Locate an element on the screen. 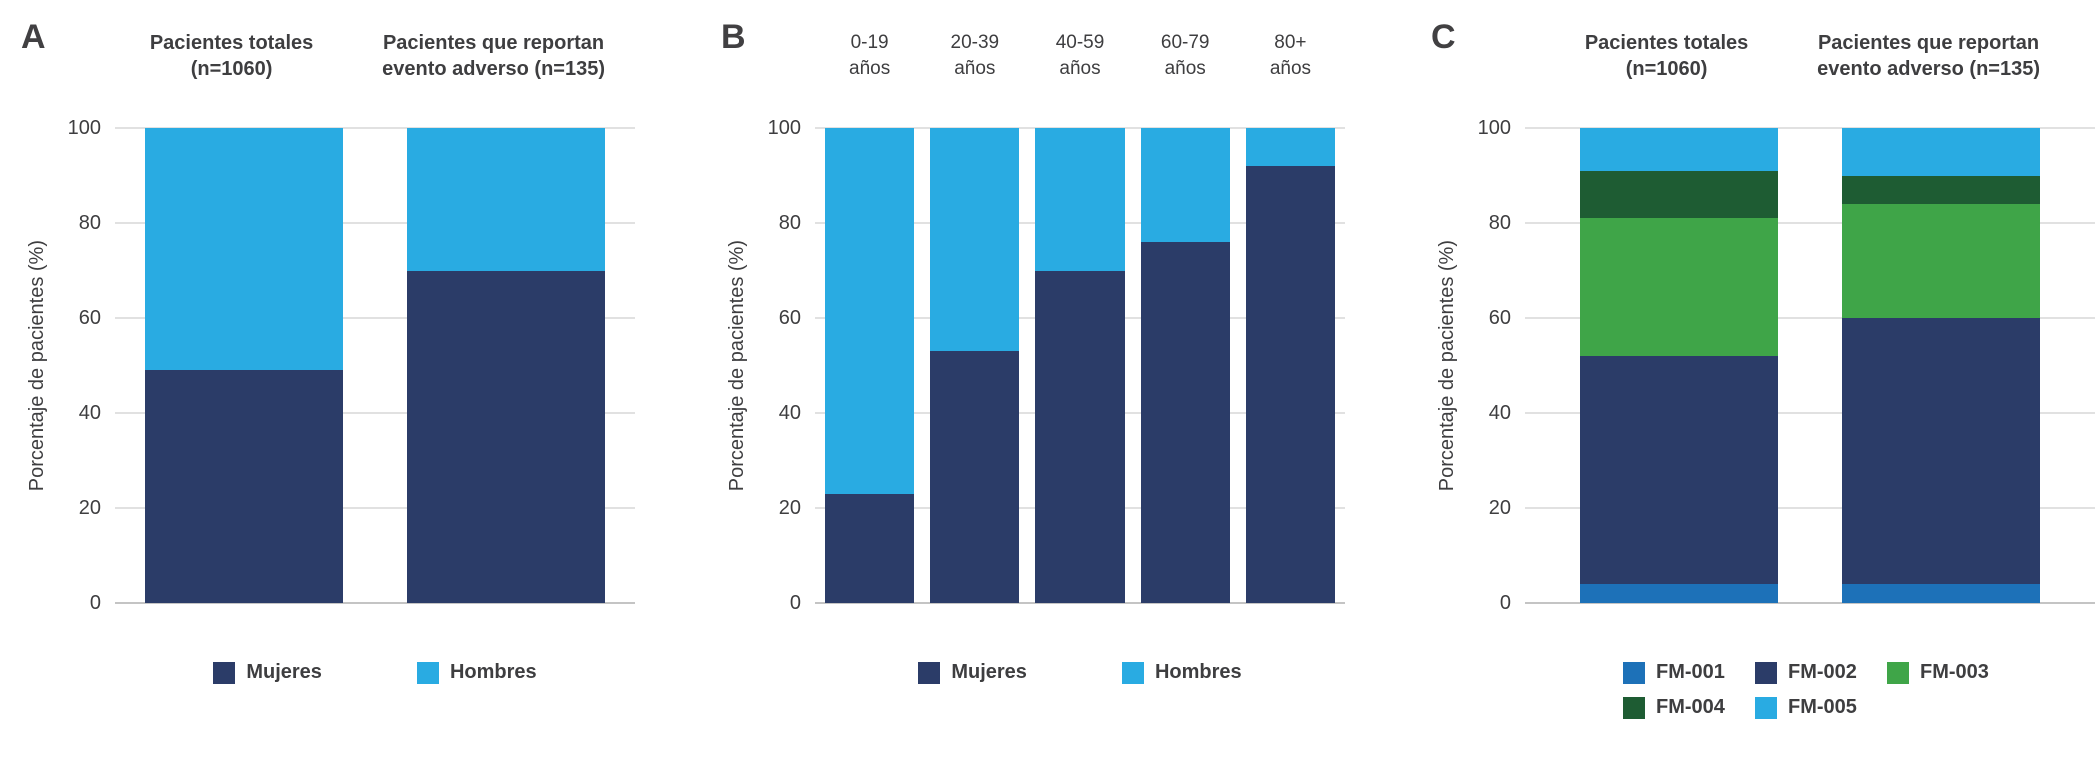 Image resolution: width=2100 pixels, height=765 pixels. panel-label-a: A is located at coordinates (33, 37).